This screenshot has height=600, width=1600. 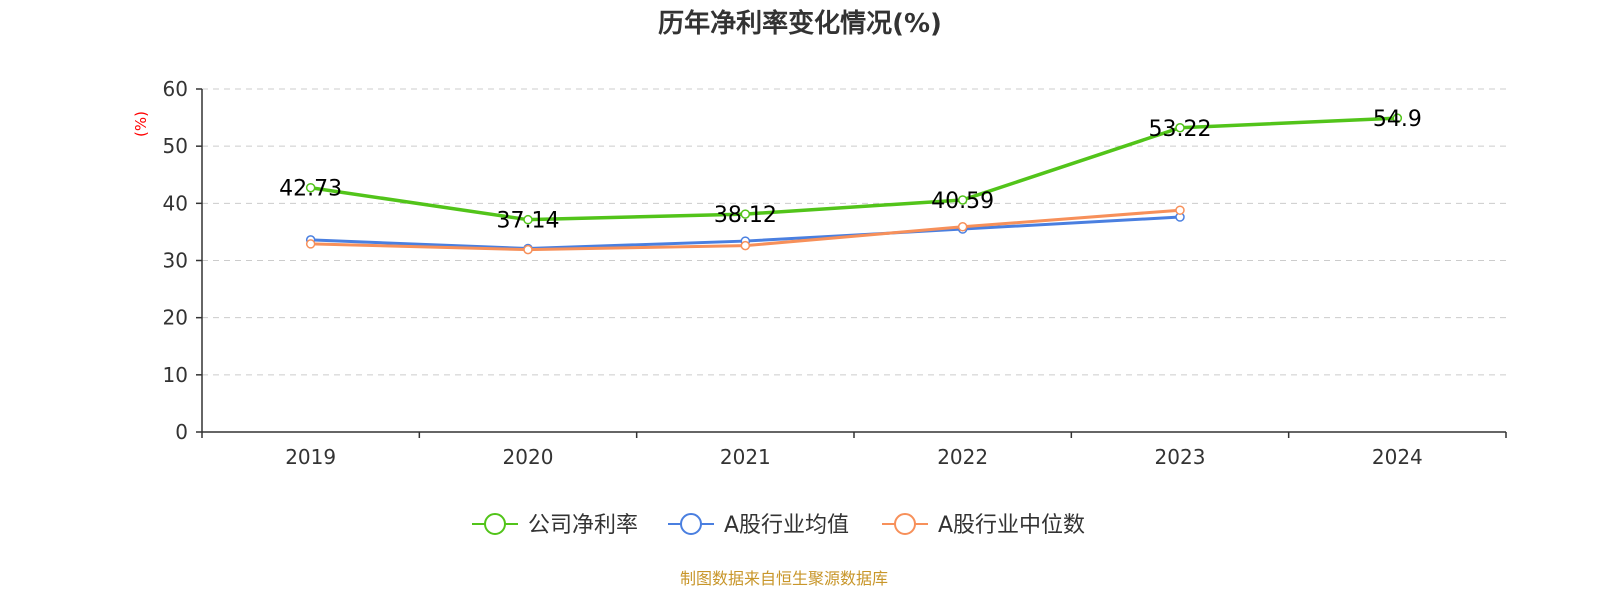 What do you see at coordinates (528, 249) in the screenshot?
I see `data-point-2-2020` at bounding box center [528, 249].